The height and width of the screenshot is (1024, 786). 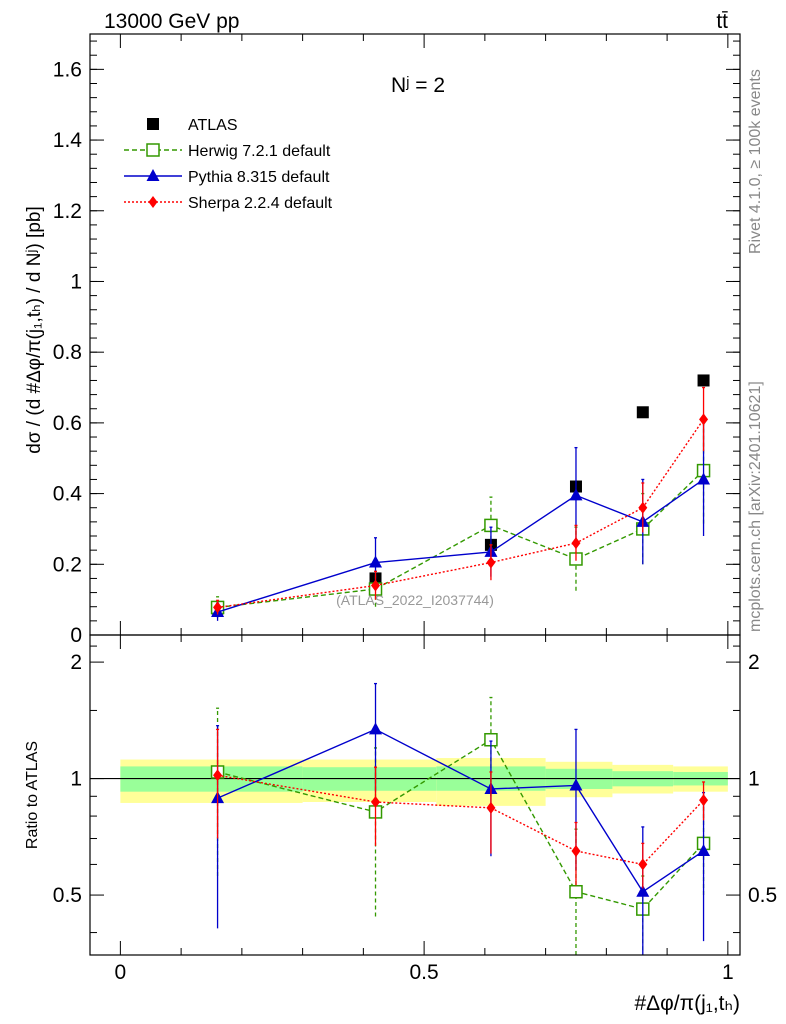 I want to click on rivet-label: Rivet 4.1.0, ≥ 100k events, so click(x=755, y=161).